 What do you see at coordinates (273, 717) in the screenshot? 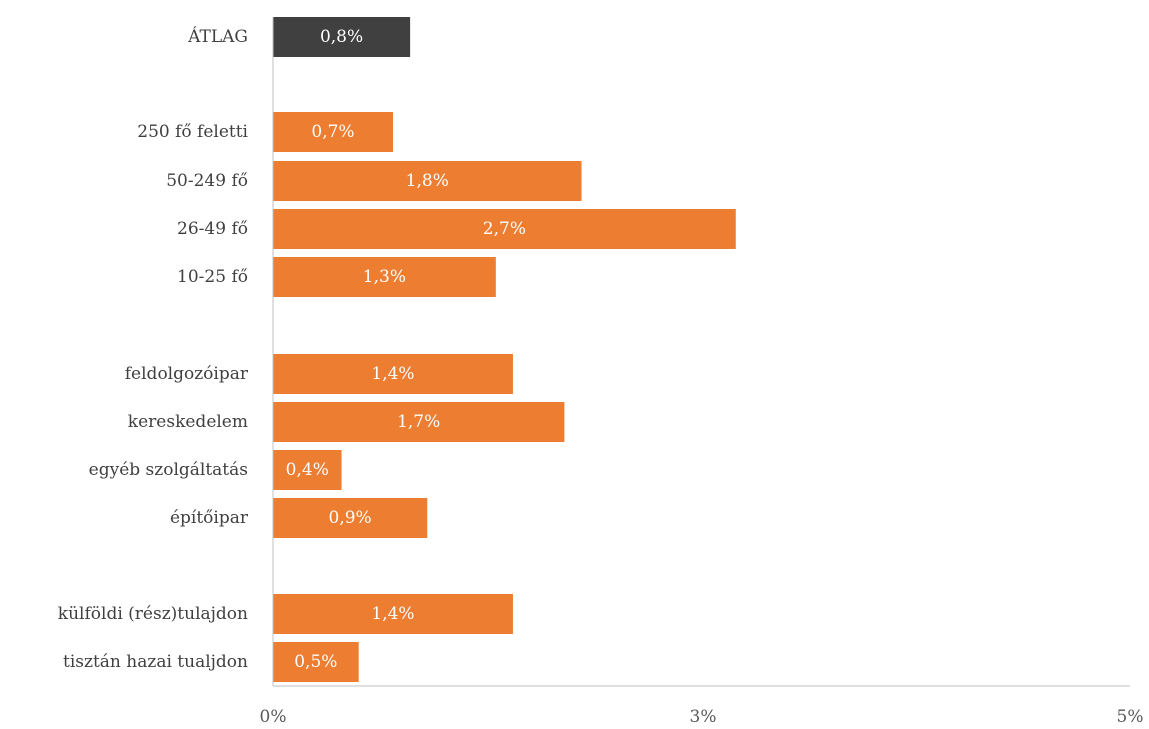
I see `x-tick-label: 0%` at bounding box center [273, 717].